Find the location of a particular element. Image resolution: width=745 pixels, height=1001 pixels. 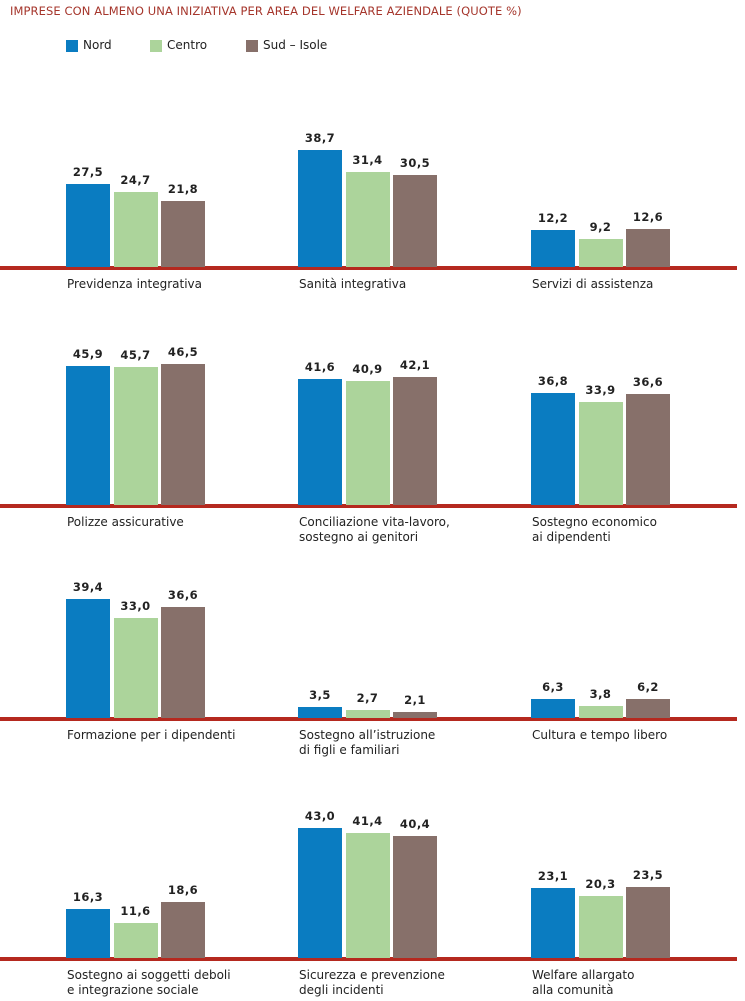

value-label: 3,8 is located at coordinates (600, 694).